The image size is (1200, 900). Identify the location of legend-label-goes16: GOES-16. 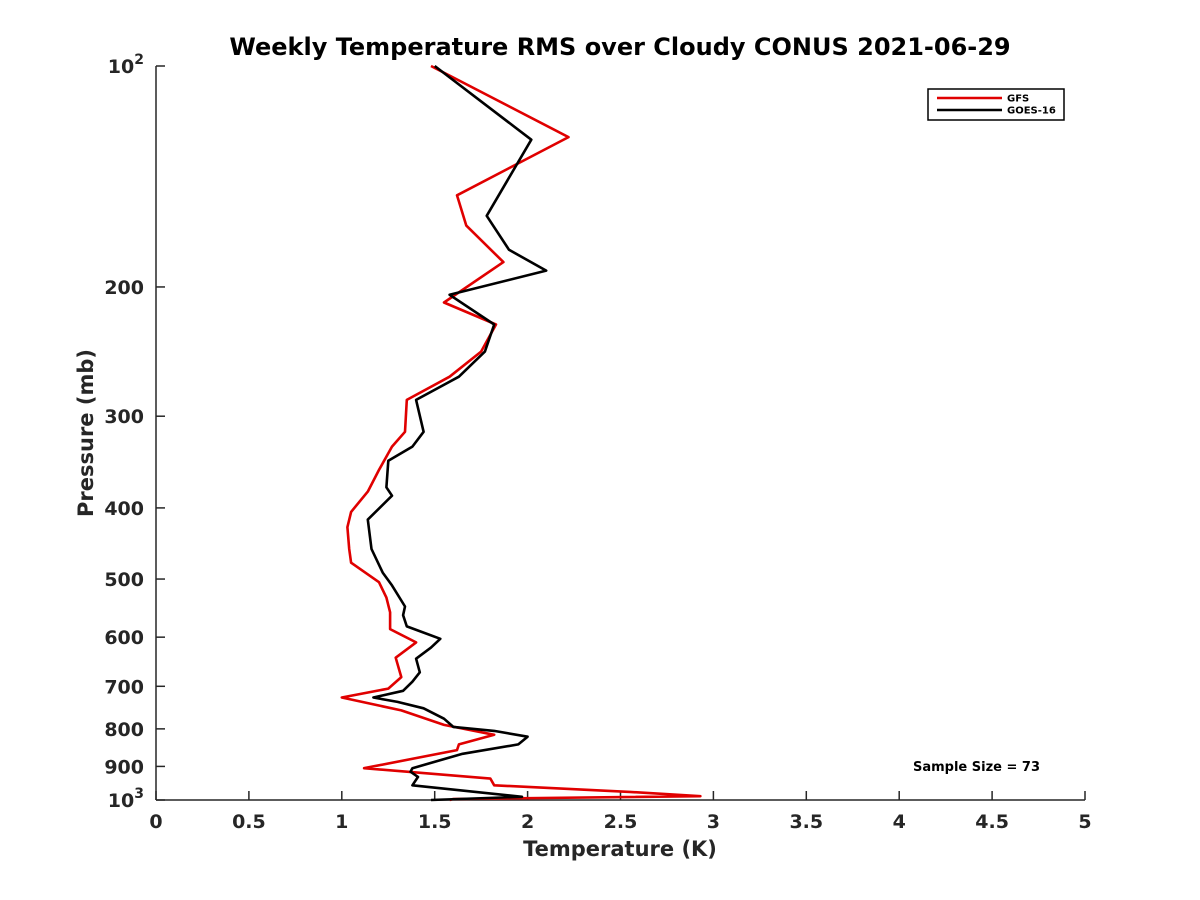
(1031, 111).